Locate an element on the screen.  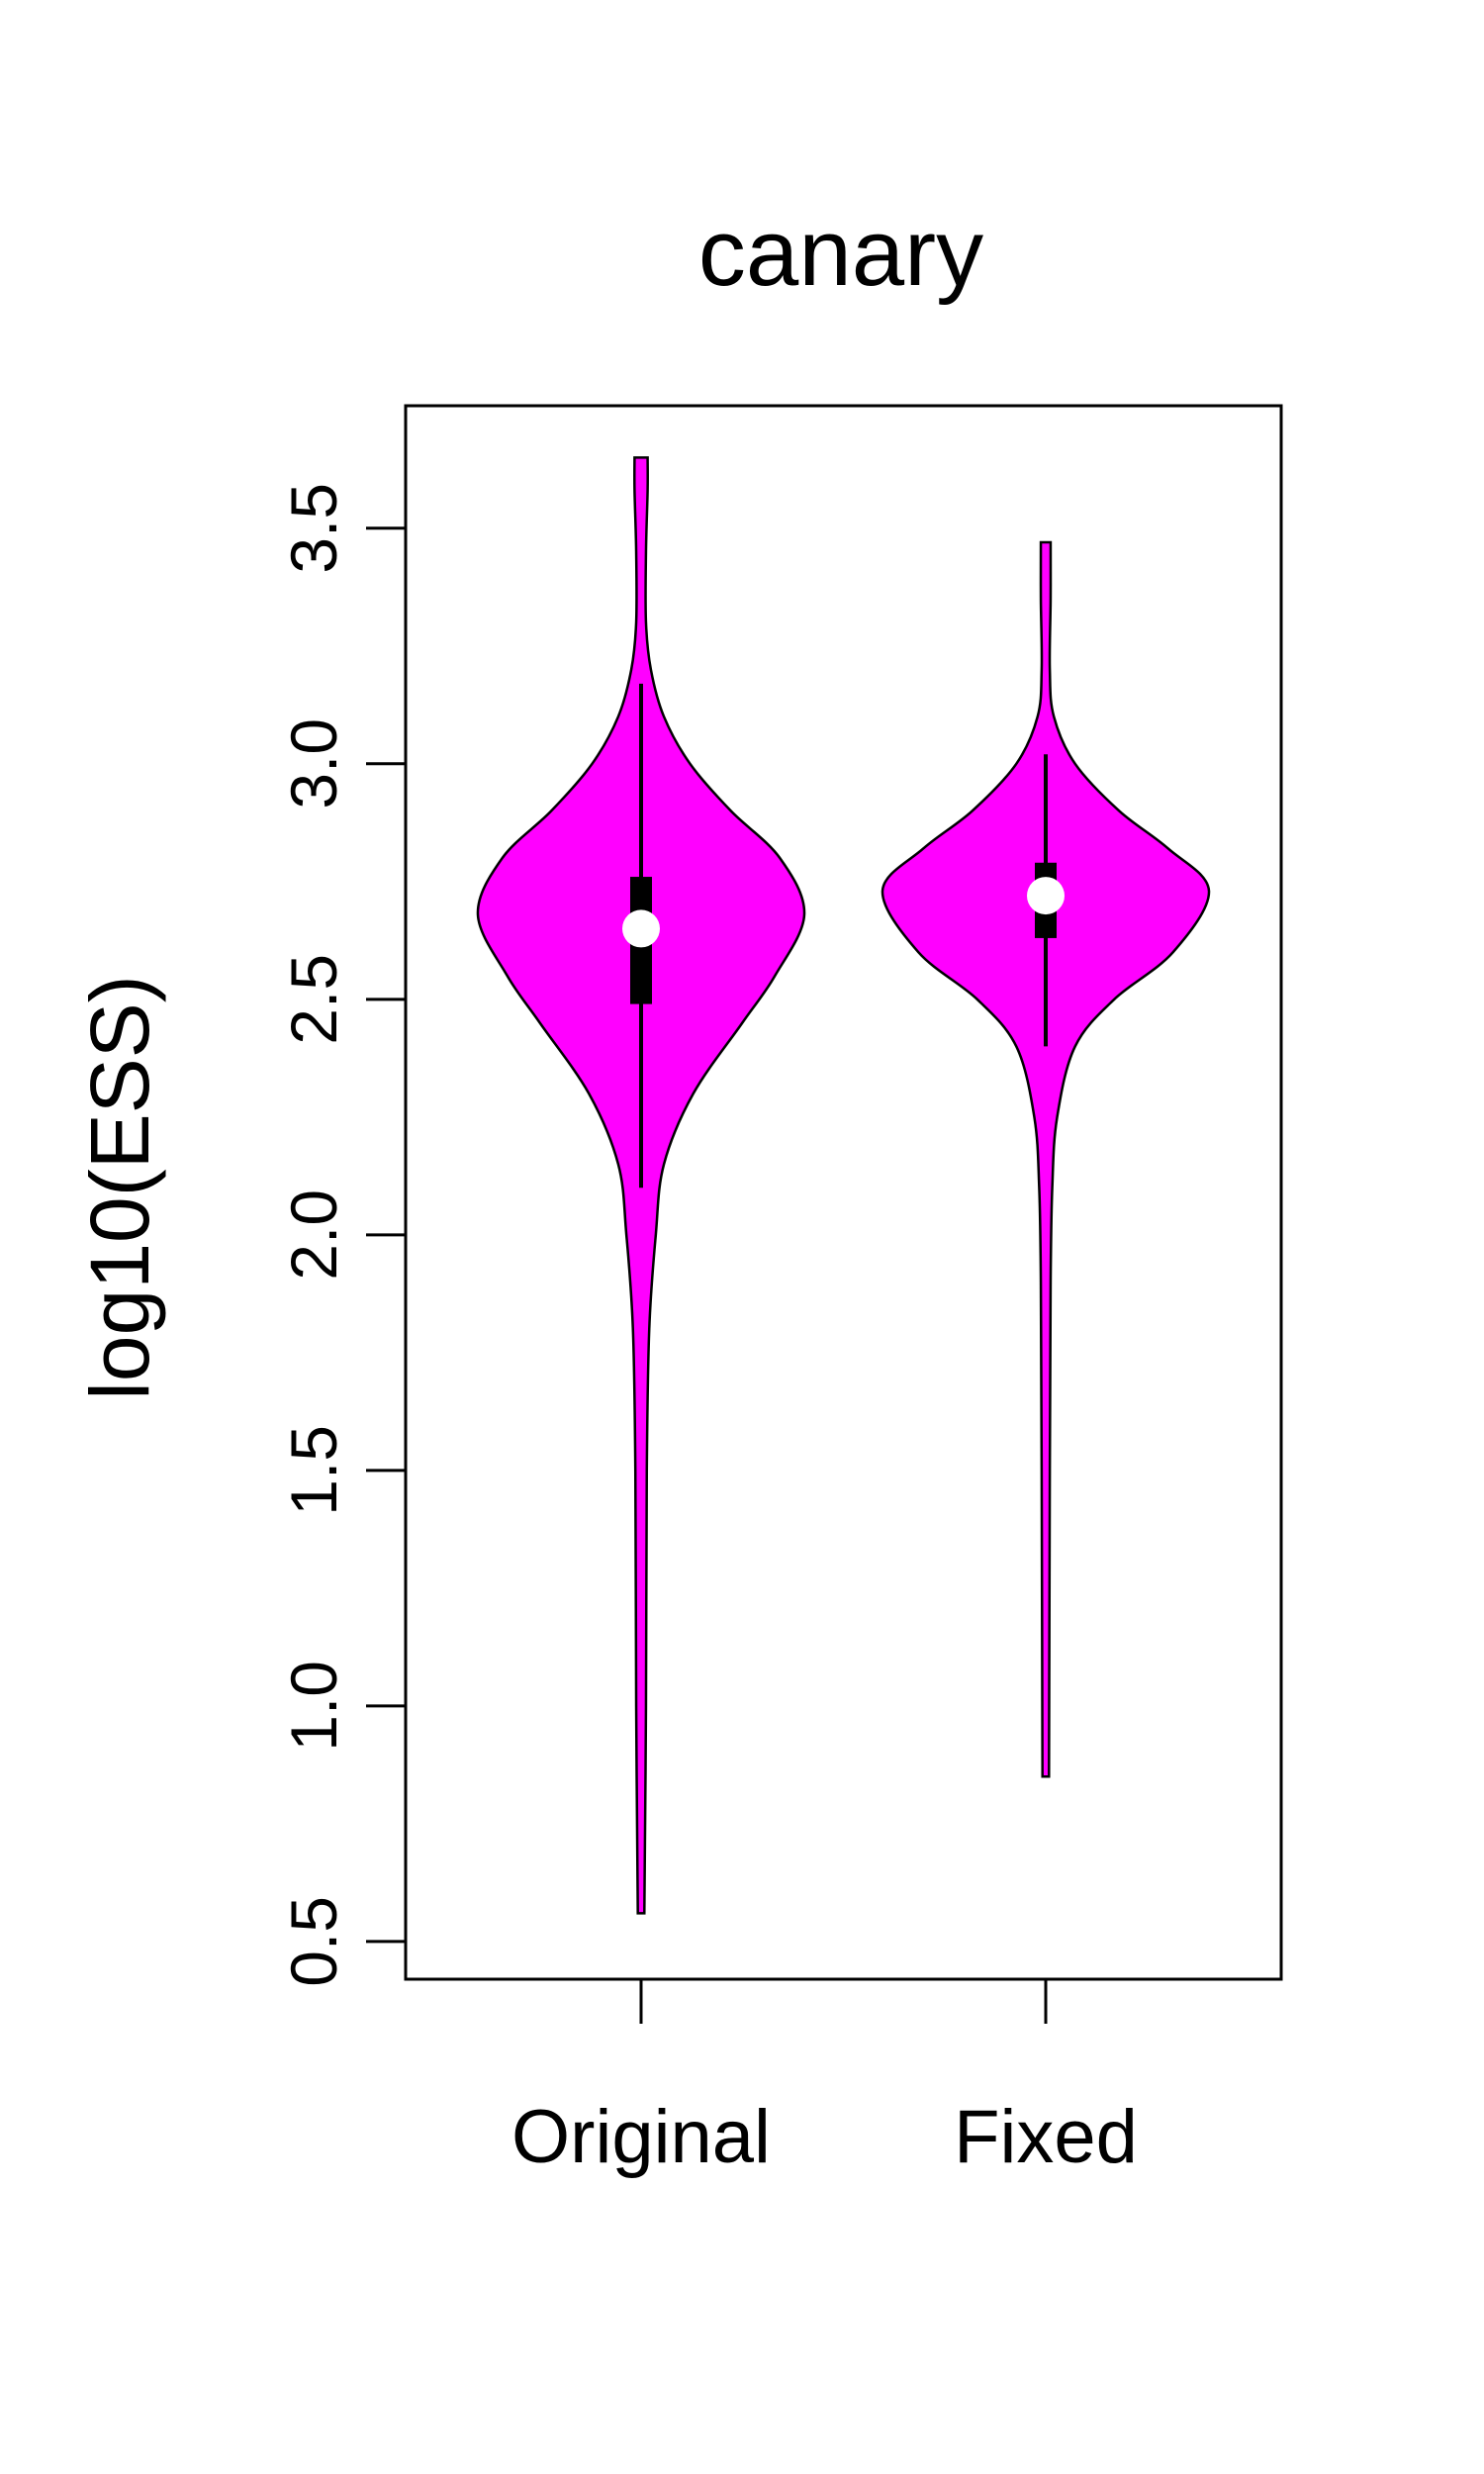
y-tick-label: 3.0 is located at coordinates (313, 764).